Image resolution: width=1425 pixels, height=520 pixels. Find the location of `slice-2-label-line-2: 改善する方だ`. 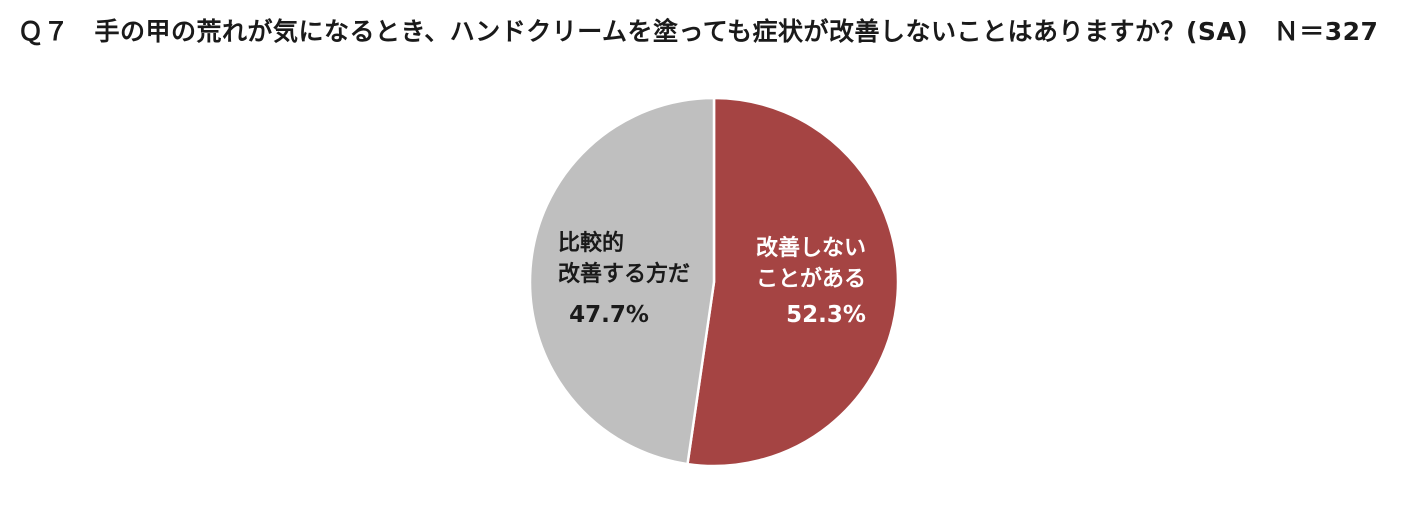

slice-2-label-line-2: 改善する方だ is located at coordinates (624, 274).